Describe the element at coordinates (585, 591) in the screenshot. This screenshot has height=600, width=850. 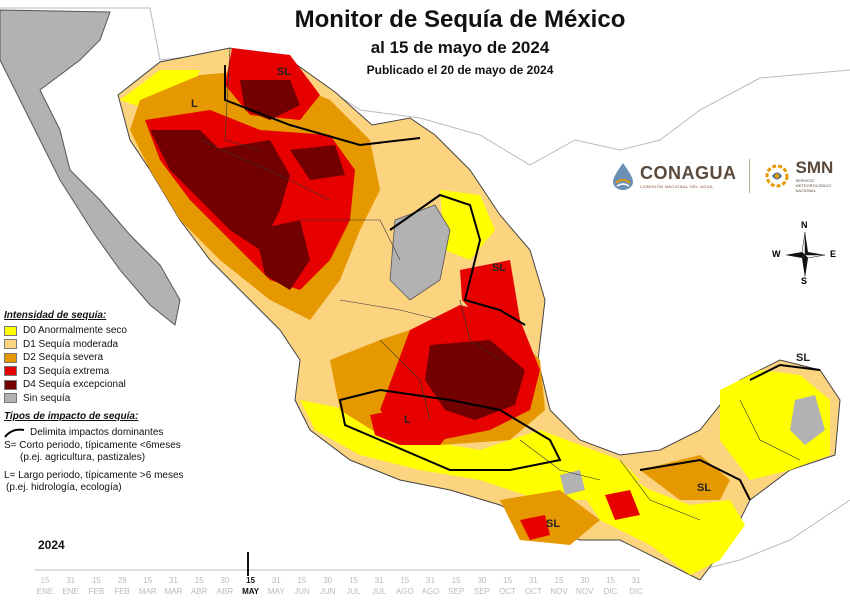
I see `timeline-month-21: NOV` at that location.